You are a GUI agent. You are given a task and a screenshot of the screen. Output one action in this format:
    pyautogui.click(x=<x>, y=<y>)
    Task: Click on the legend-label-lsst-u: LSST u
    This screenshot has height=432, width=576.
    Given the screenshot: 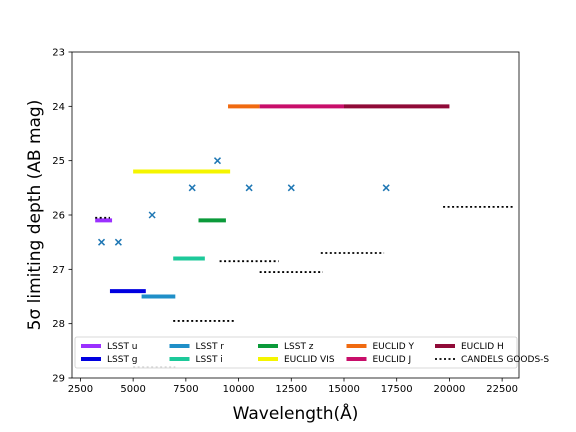 What is the action you would take?
    pyautogui.click(x=122, y=347)
    